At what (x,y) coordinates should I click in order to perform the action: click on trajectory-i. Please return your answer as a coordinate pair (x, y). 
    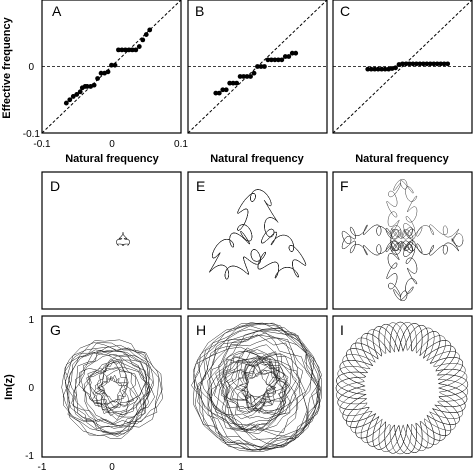
    Looking at the image, I should click on (402, 388).